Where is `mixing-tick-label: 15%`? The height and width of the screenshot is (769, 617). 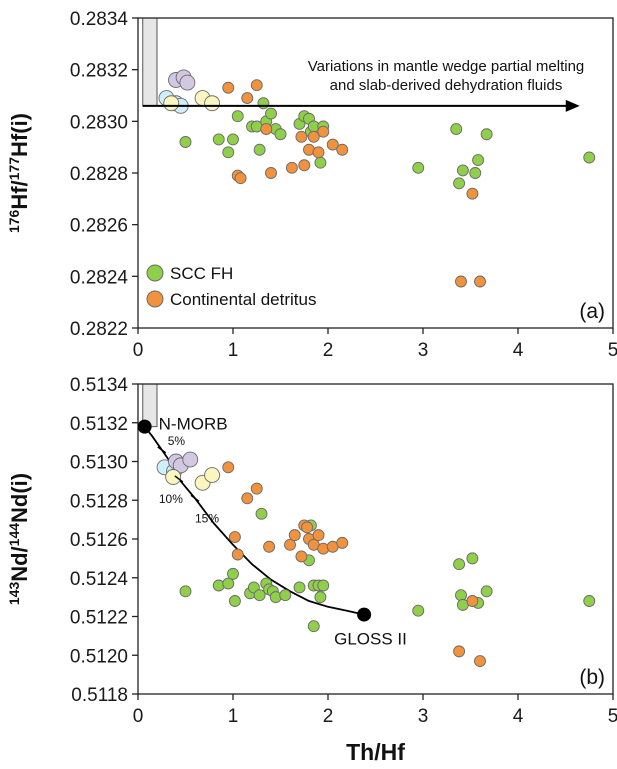
mixing-tick-label: 15% is located at coordinates (207, 518).